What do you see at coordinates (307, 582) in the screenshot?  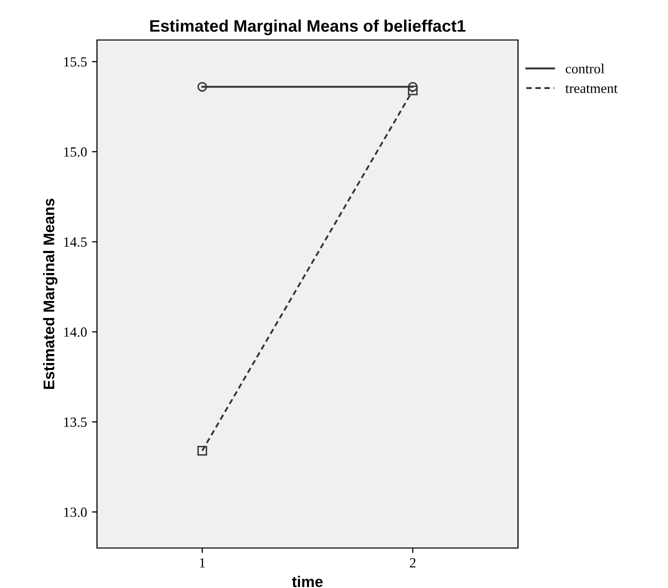 I see `x-axis-title: time` at bounding box center [307, 582].